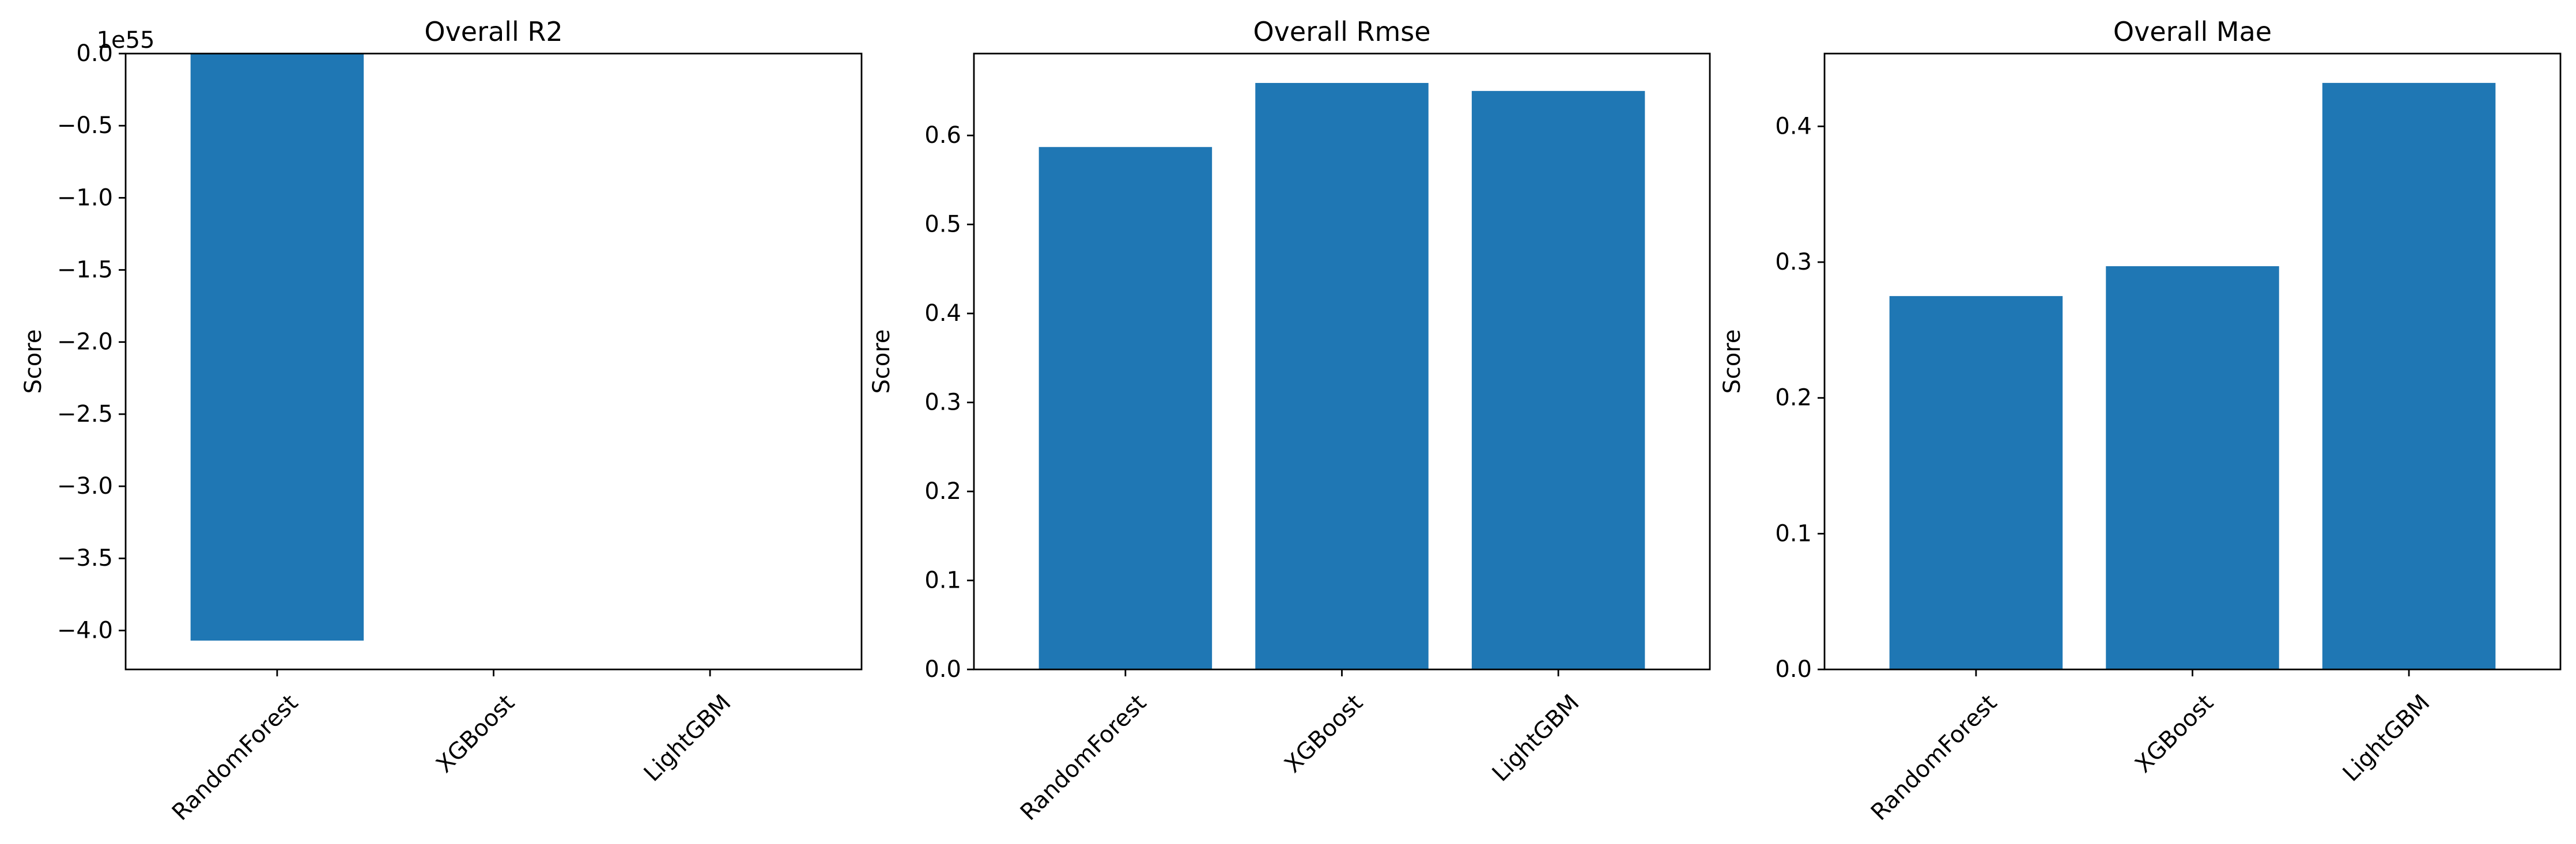  Describe the element at coordinates (85, 270) in the screenshot. I see `y-tick-label: −1.5` at that location.